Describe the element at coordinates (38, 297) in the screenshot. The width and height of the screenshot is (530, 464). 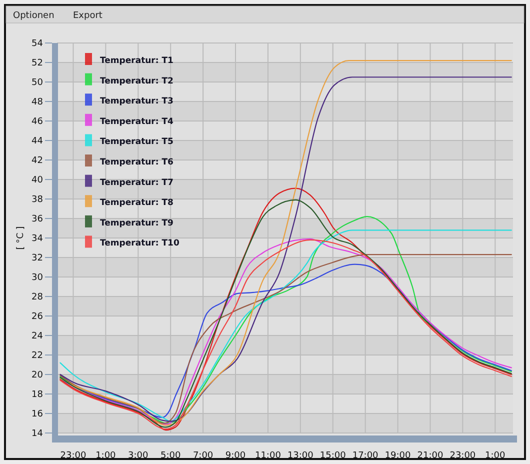
I see `y-tick-label: 28` at that location.